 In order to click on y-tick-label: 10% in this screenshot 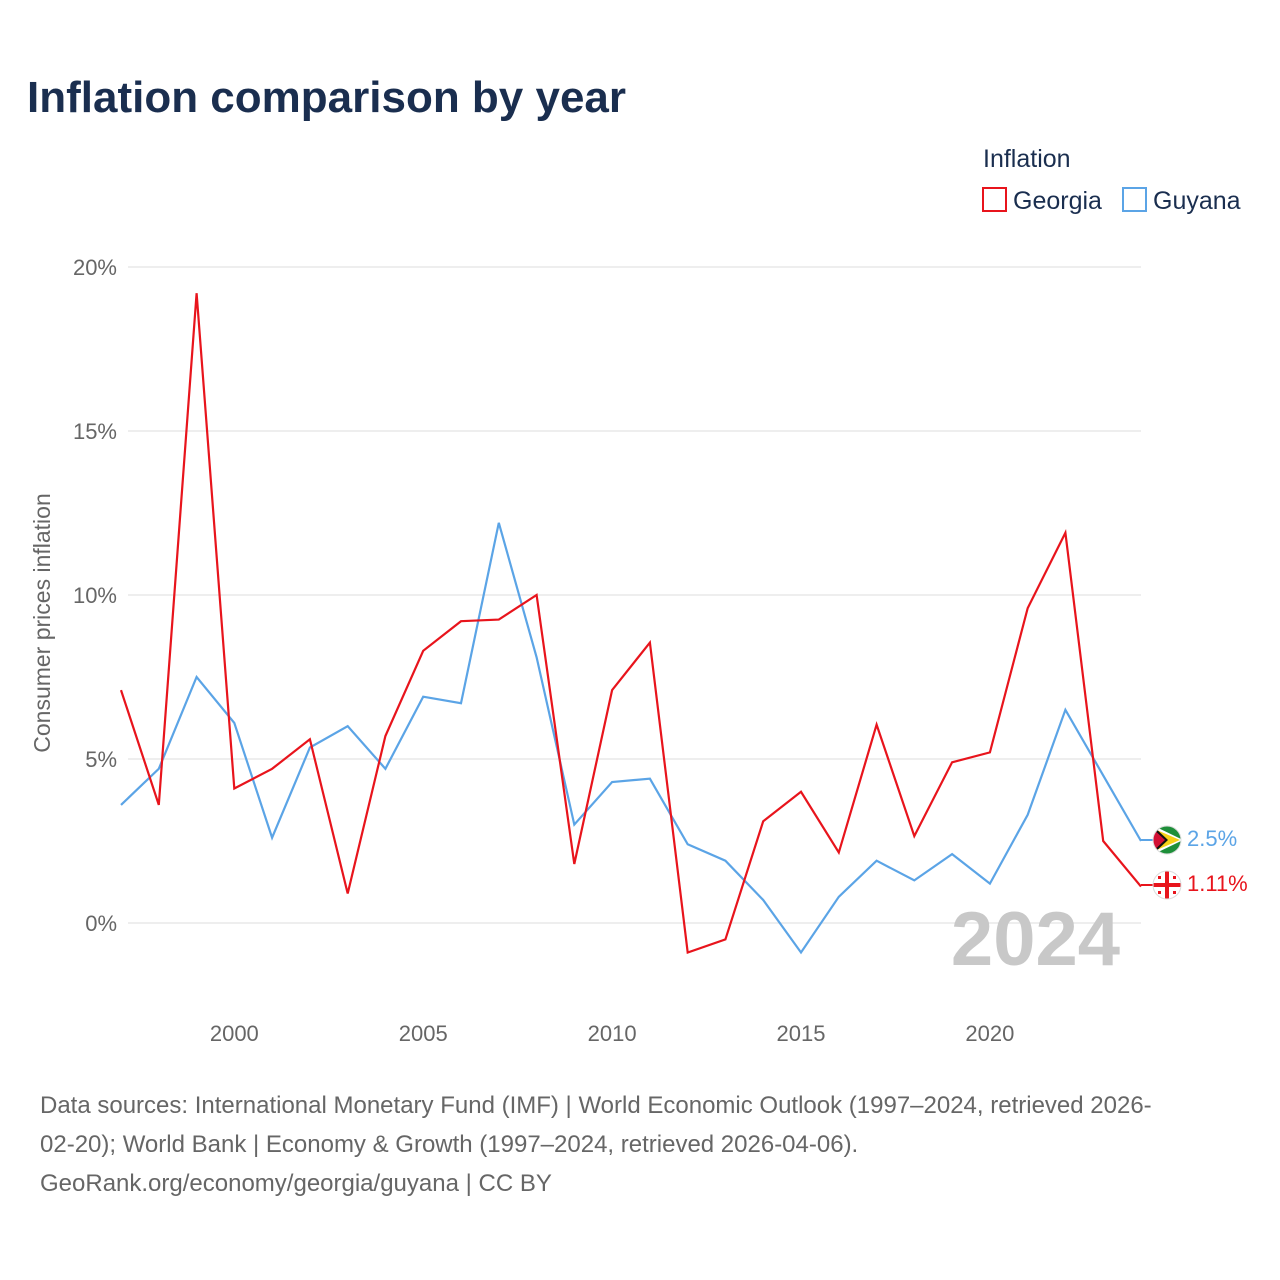, I will do `click(95, 595)`.